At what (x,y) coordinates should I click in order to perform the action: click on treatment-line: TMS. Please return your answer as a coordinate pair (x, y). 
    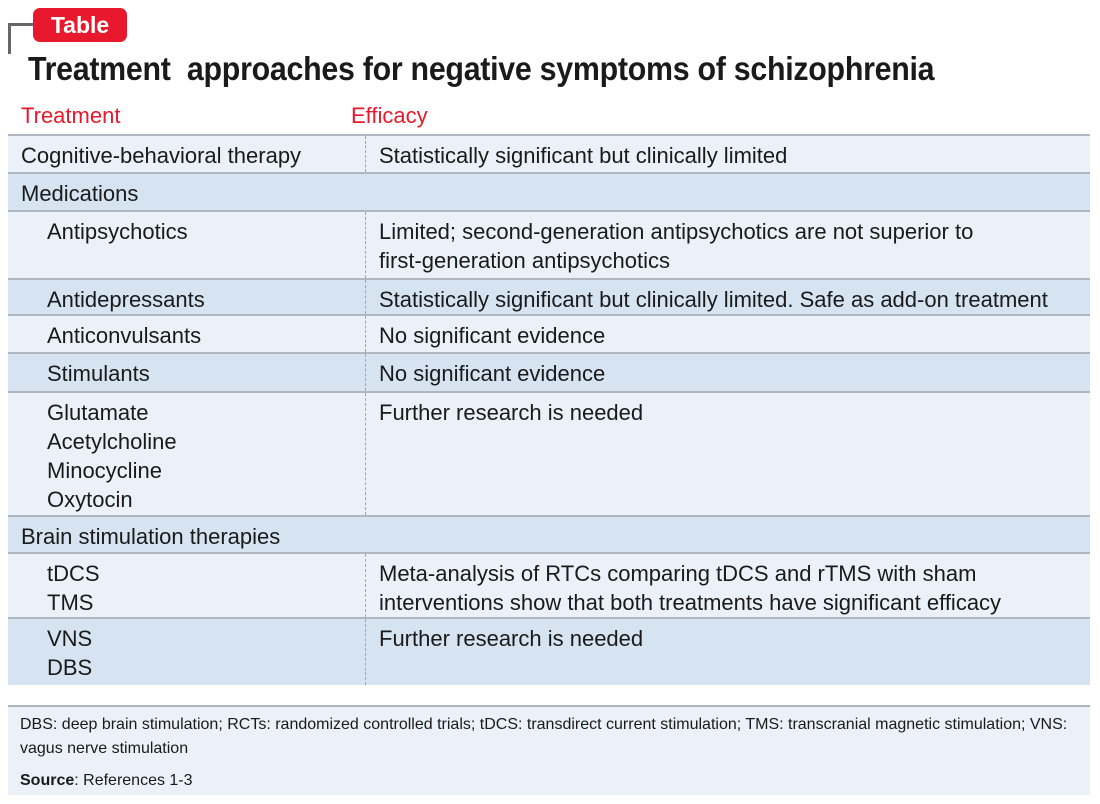
    Looking at the image, I should click on (70, 602).